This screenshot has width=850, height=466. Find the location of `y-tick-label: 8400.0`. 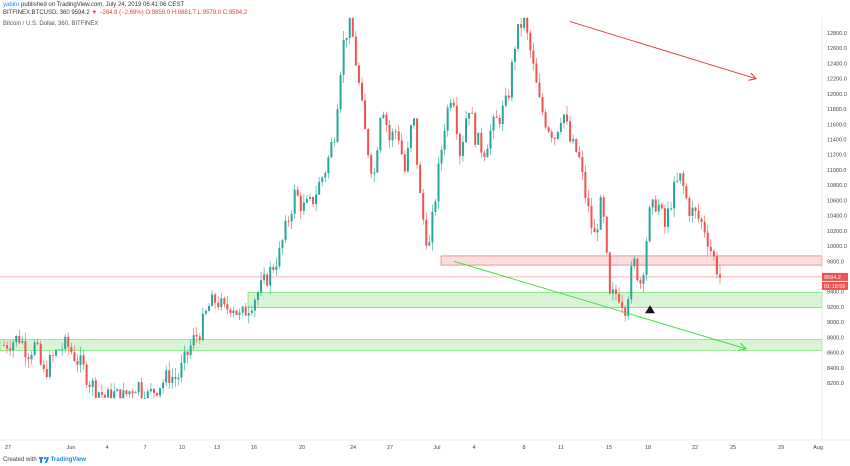

y-tick-label: 8400.0 is located at coordinates (835, 369).